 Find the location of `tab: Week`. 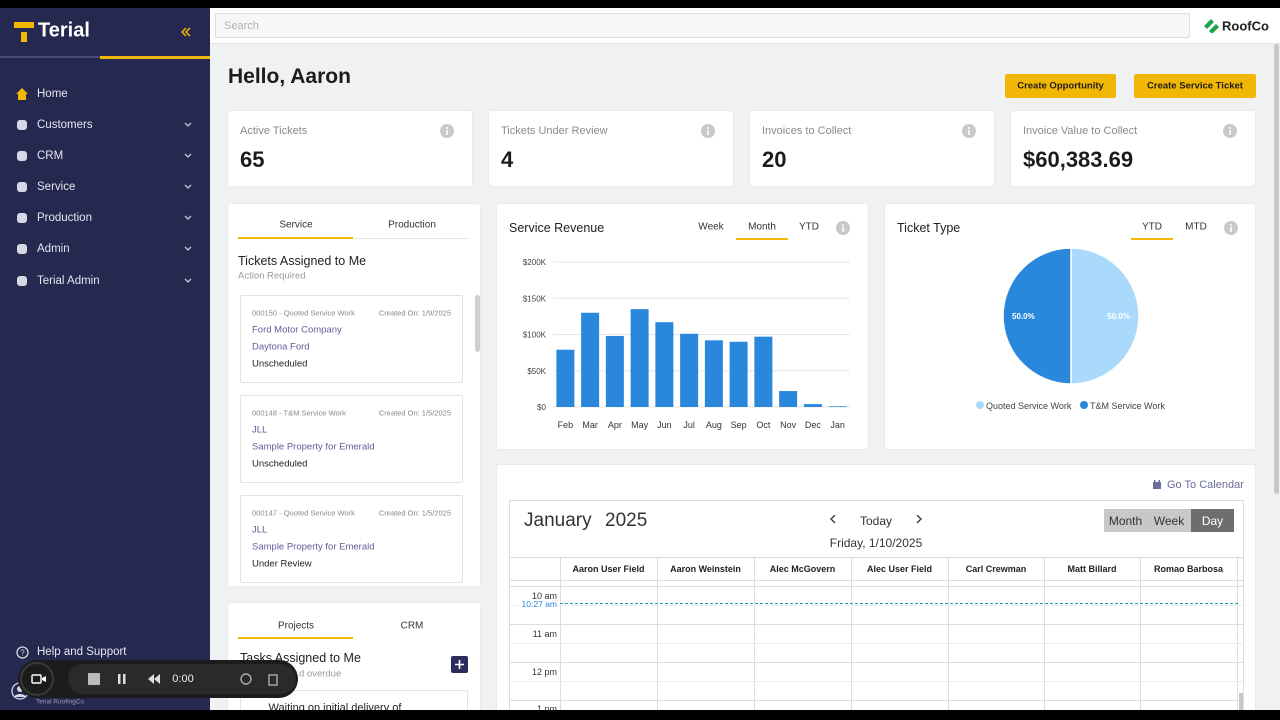

tab: Week is located at coordinates (711, 227).